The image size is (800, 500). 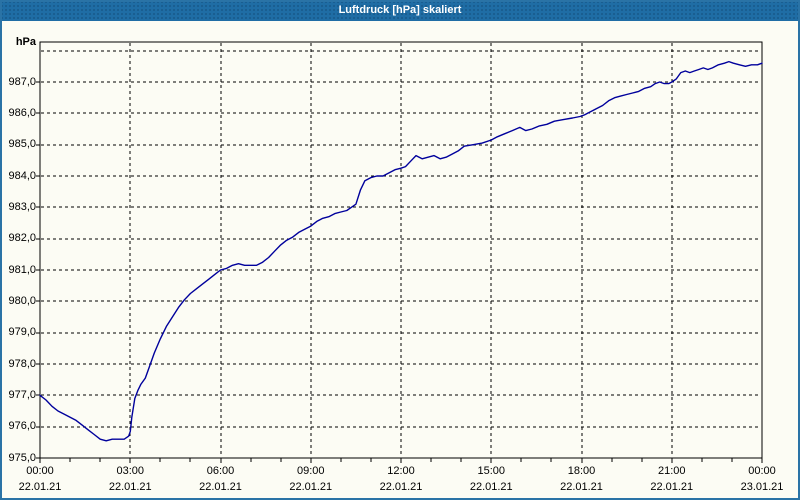 I want to click on x-tick-date-label: 23.01.21, so click(x=762, y=487).